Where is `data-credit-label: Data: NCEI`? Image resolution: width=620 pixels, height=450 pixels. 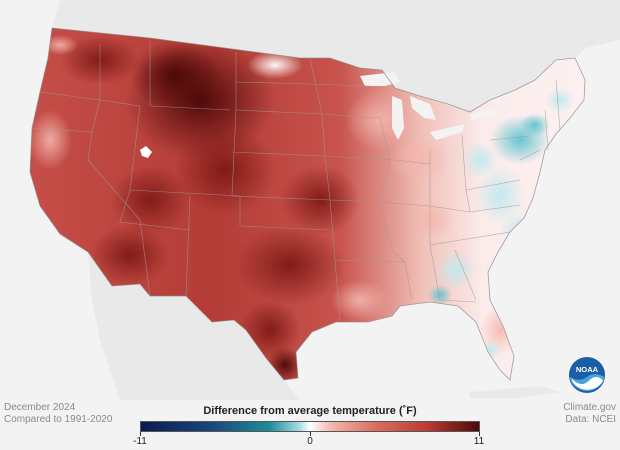 data-credit-label: Data: NCEI is located at coordinates (590, 419).